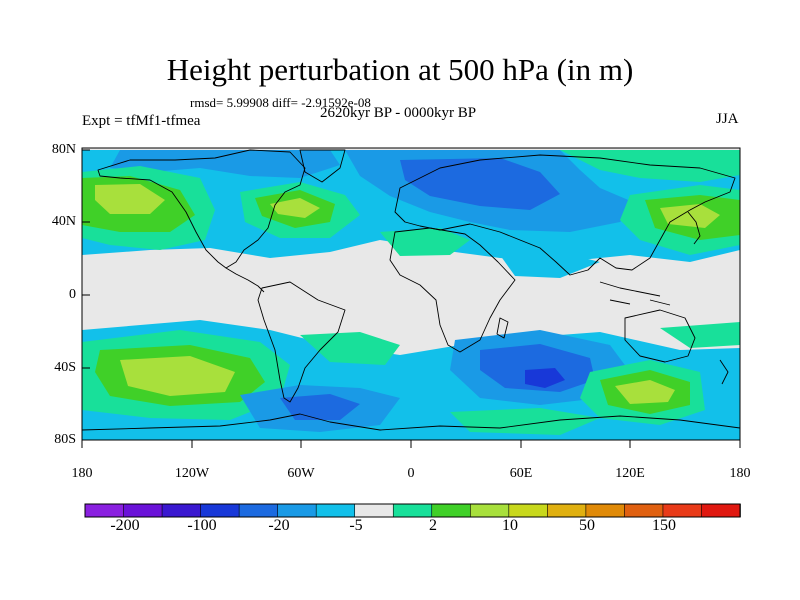 The width and height of the screenshot is (800, 600). Describe the element at coordinates (630, 473) in the screenshot. I see `lon-label-120e: 120E` at that location.